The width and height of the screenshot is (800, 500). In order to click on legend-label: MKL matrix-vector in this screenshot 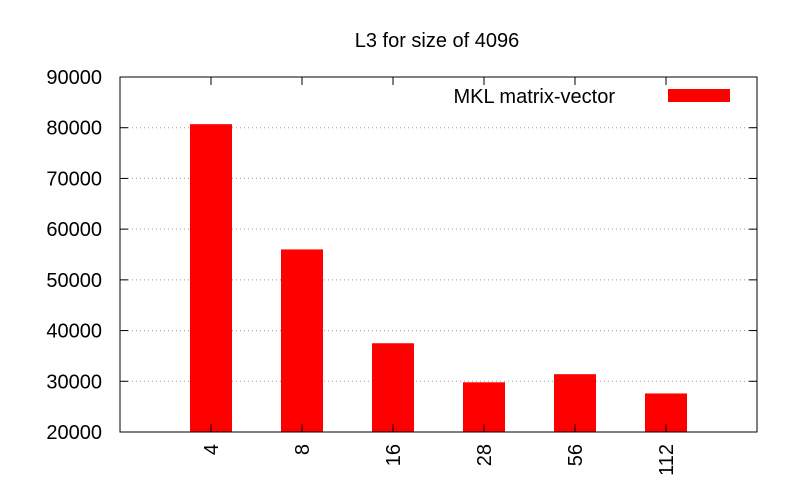, I will do `click(534, 97)`.